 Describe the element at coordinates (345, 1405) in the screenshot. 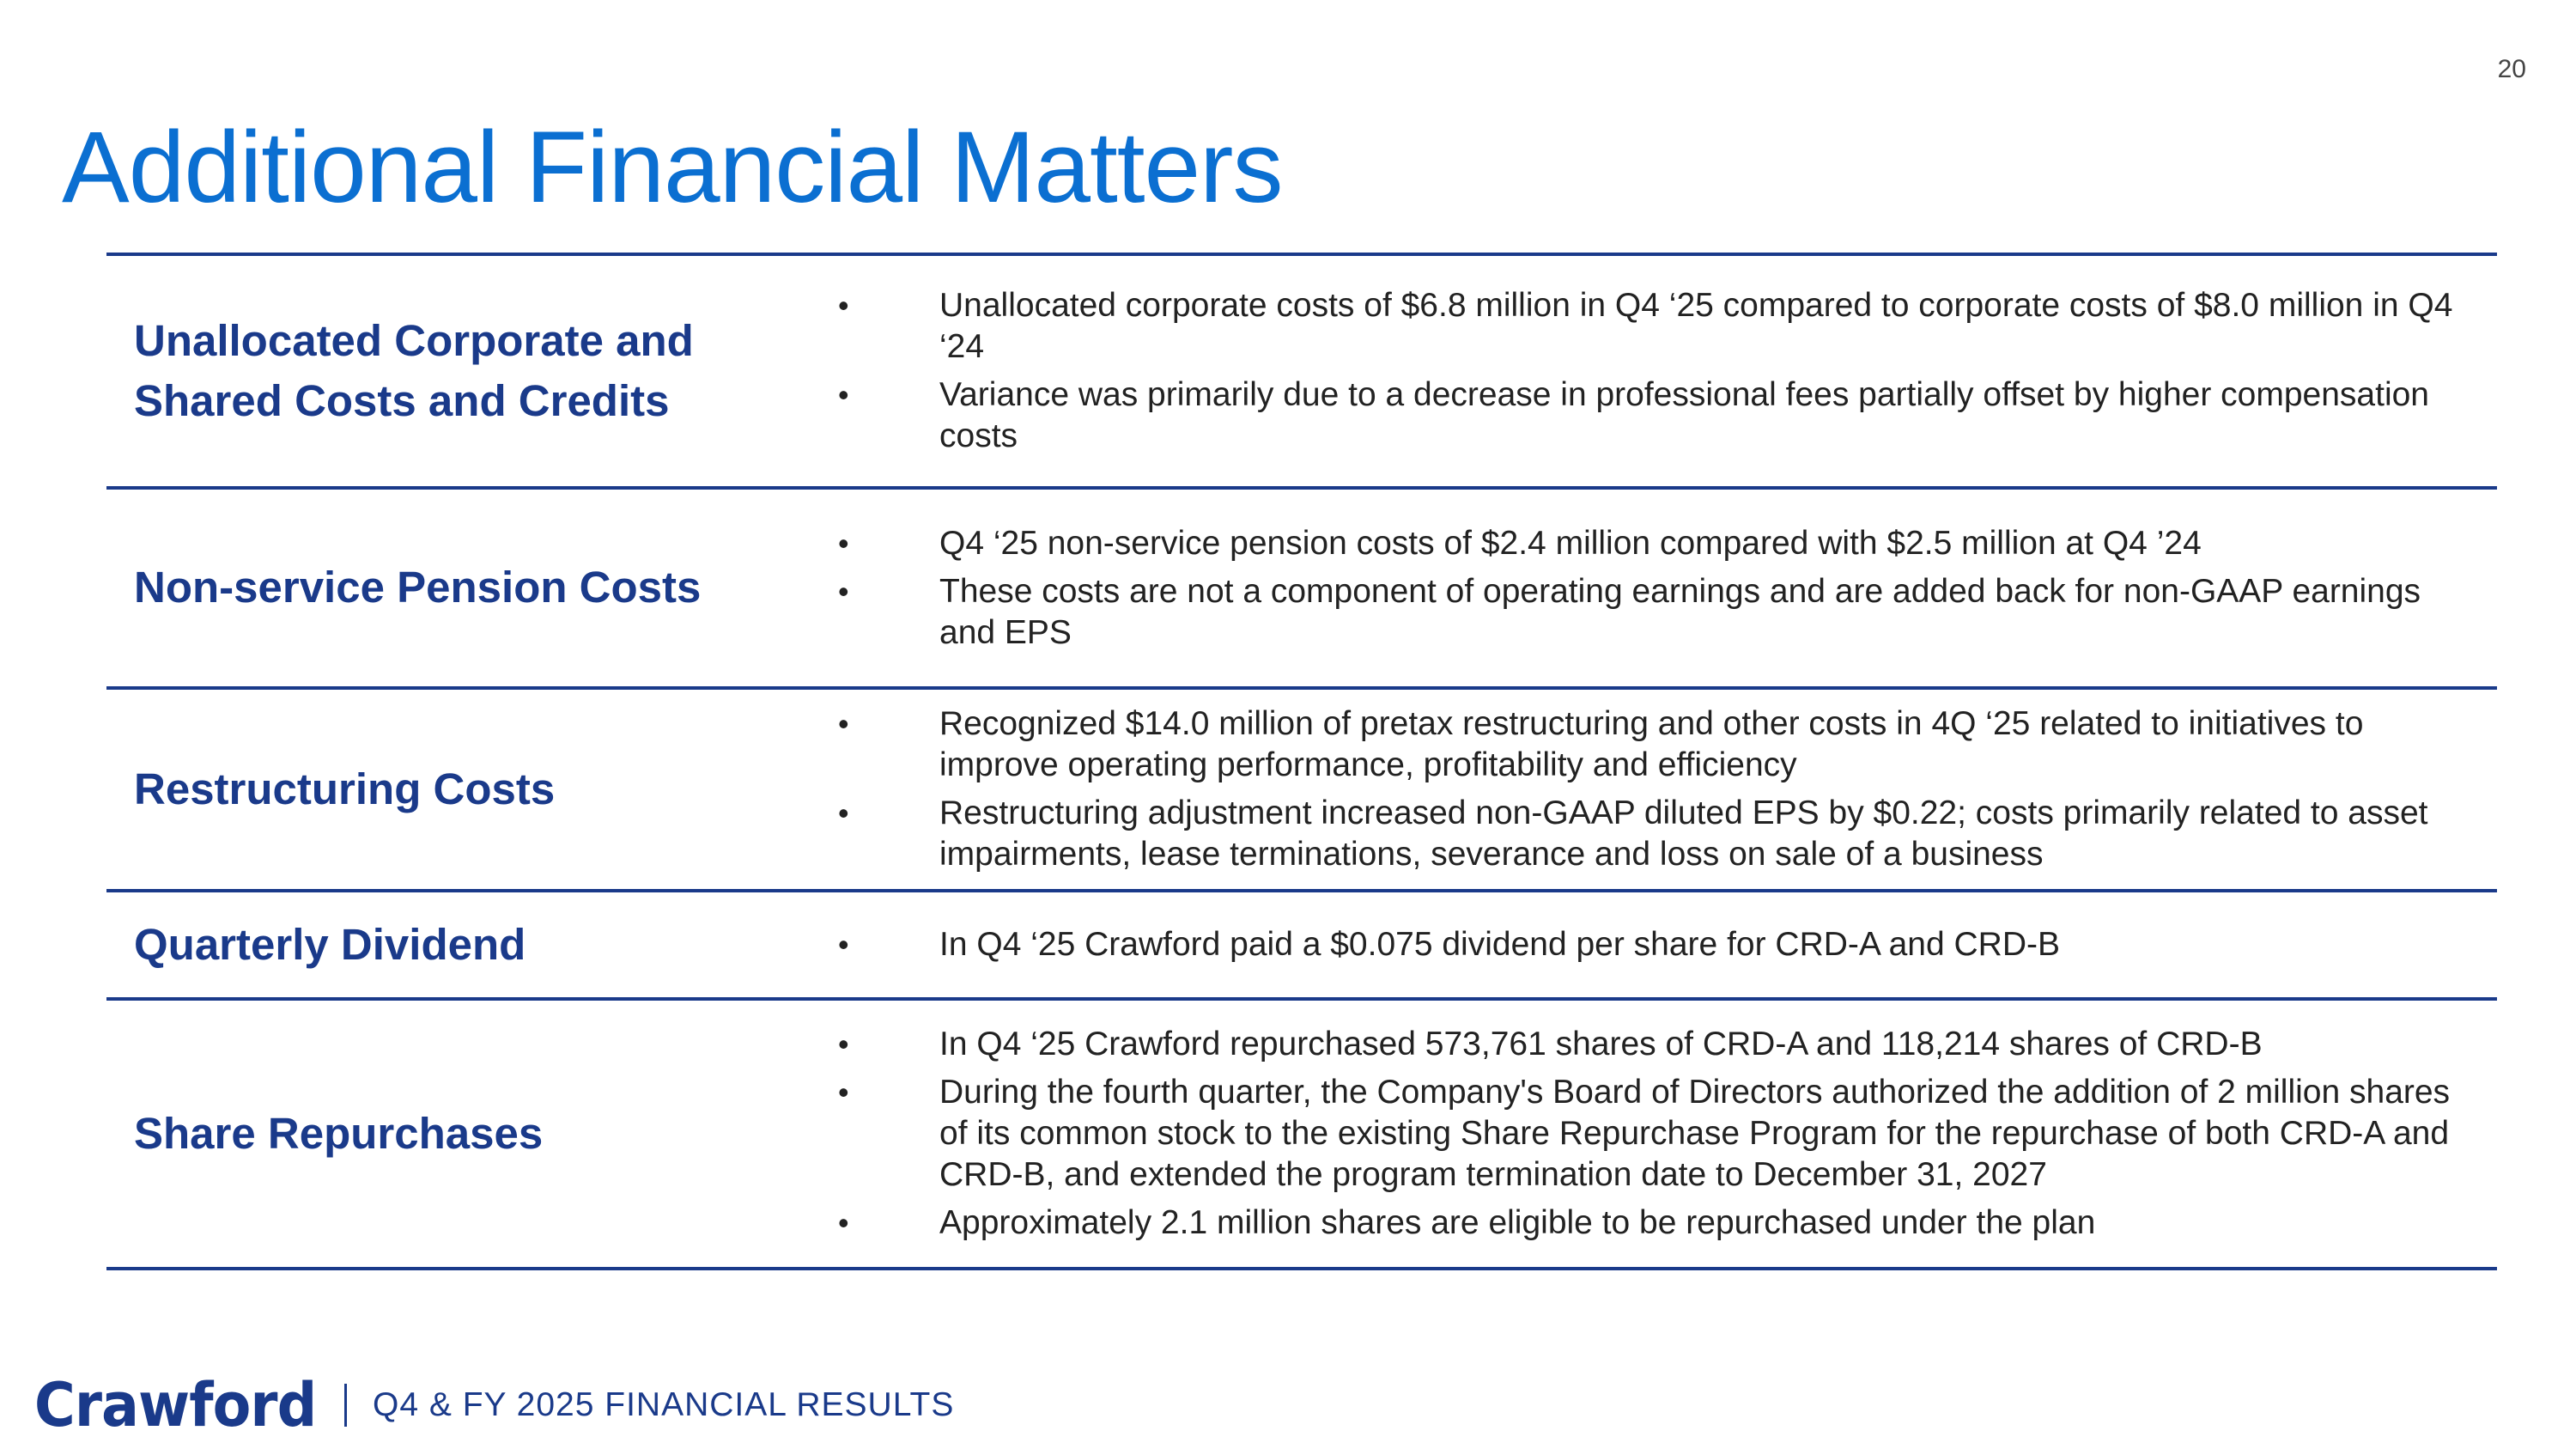

I see `footer-divider` at that location.